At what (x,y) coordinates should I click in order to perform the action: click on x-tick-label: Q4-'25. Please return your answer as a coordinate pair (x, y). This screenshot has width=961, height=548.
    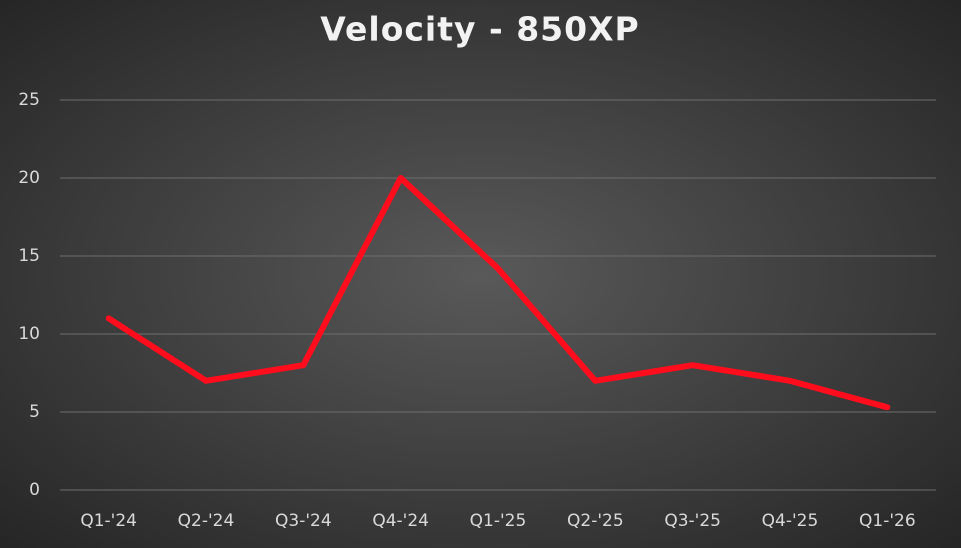
    Looking at the image, I should click on (790, 521).